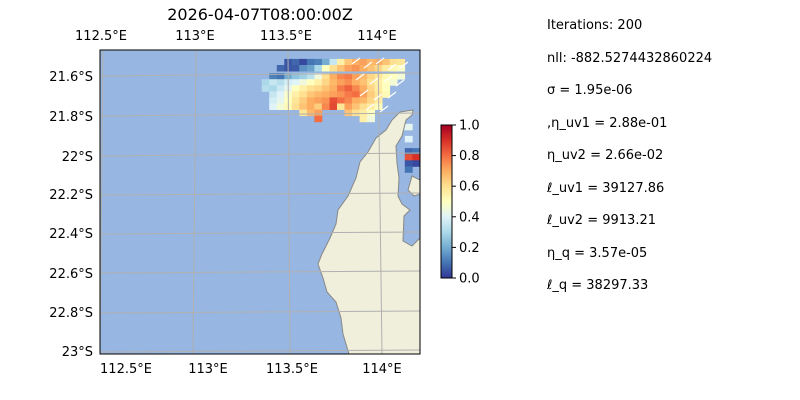 This screenshot has height=400, width=800. What do you see at coordinates (469, 248) in the screenshot?
I see `colorbar-tick-label: 0.2` at bounding box center [469, 248].